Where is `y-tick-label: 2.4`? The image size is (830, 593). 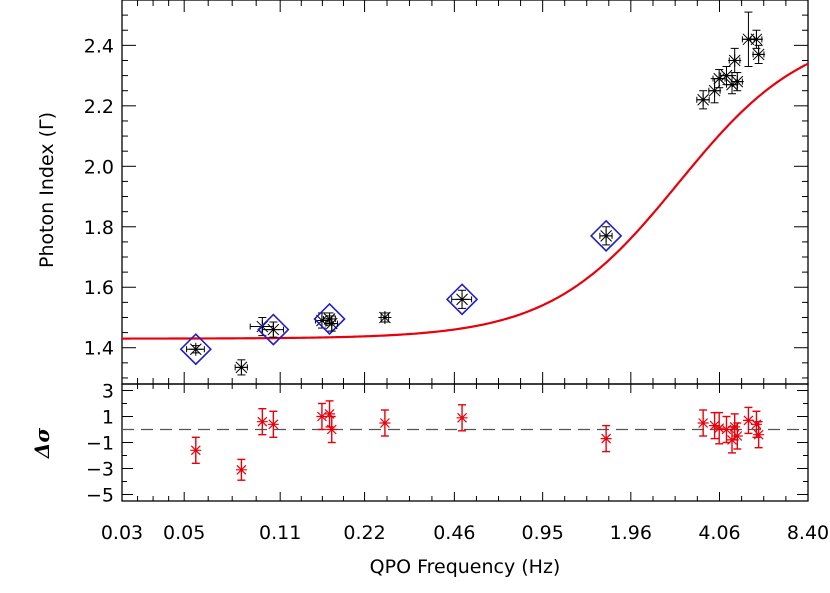 y-tick-label: 2.4 is located at coordinates (99, 46).